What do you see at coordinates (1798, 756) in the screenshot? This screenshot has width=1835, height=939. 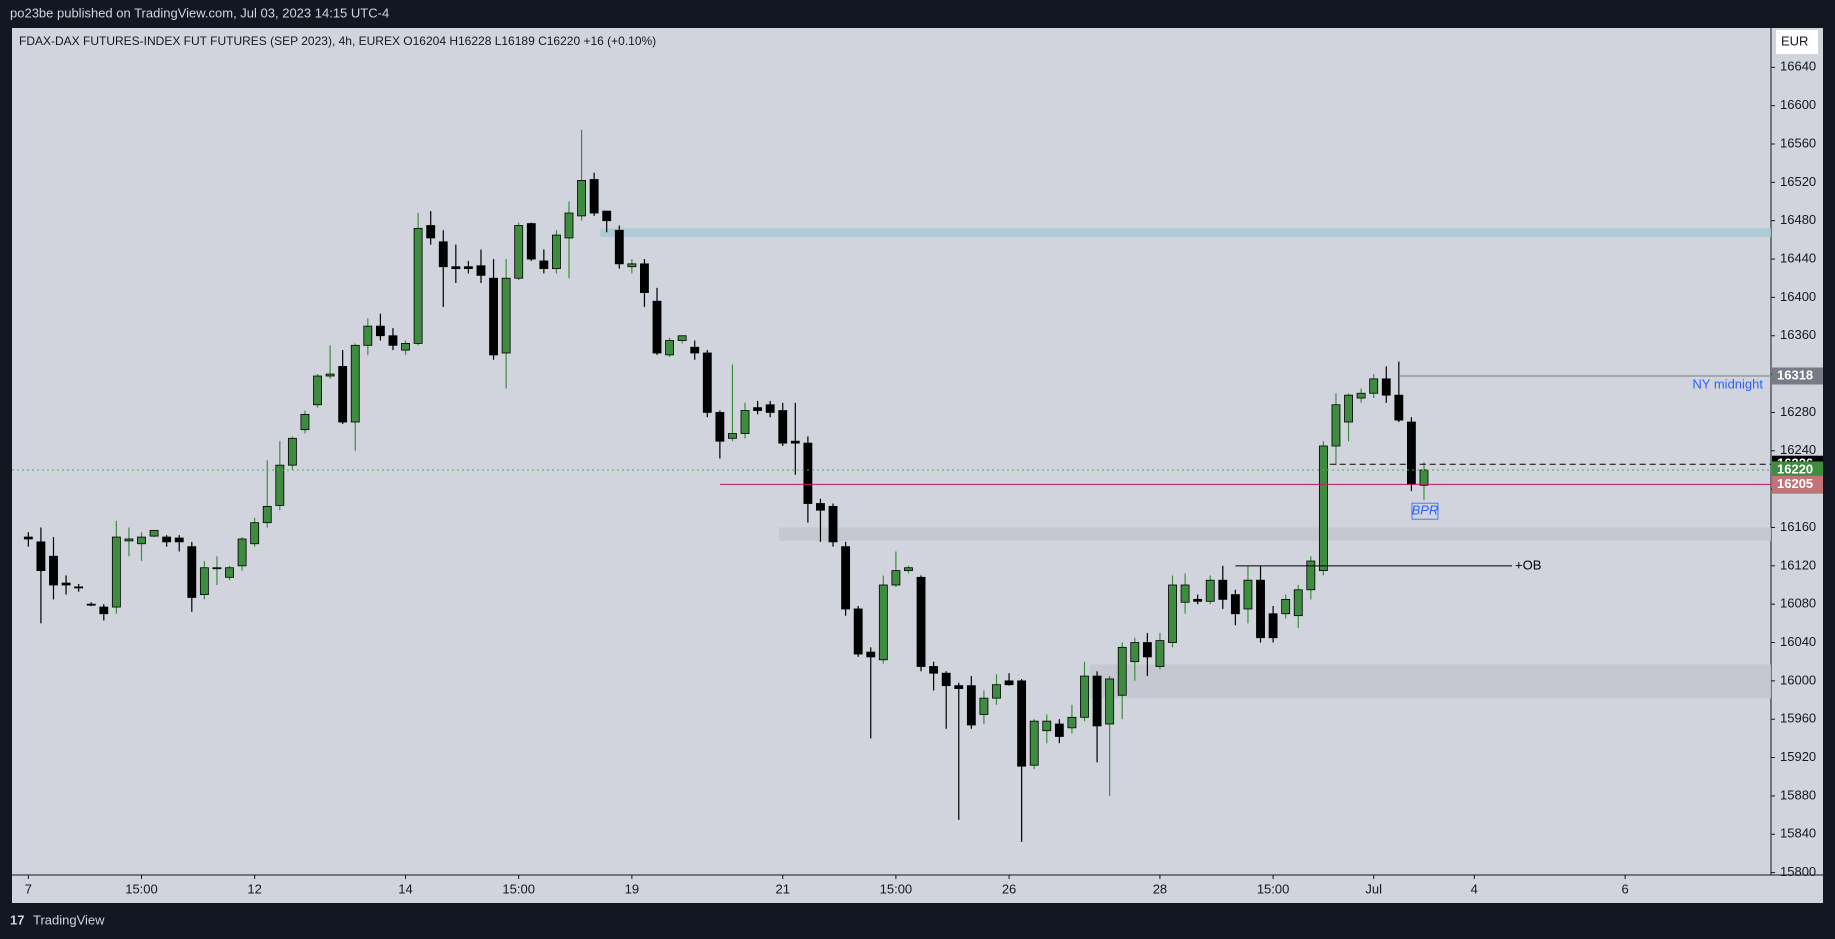 I see `y-tick-label: 15920` at bounding box center [1798, 756].